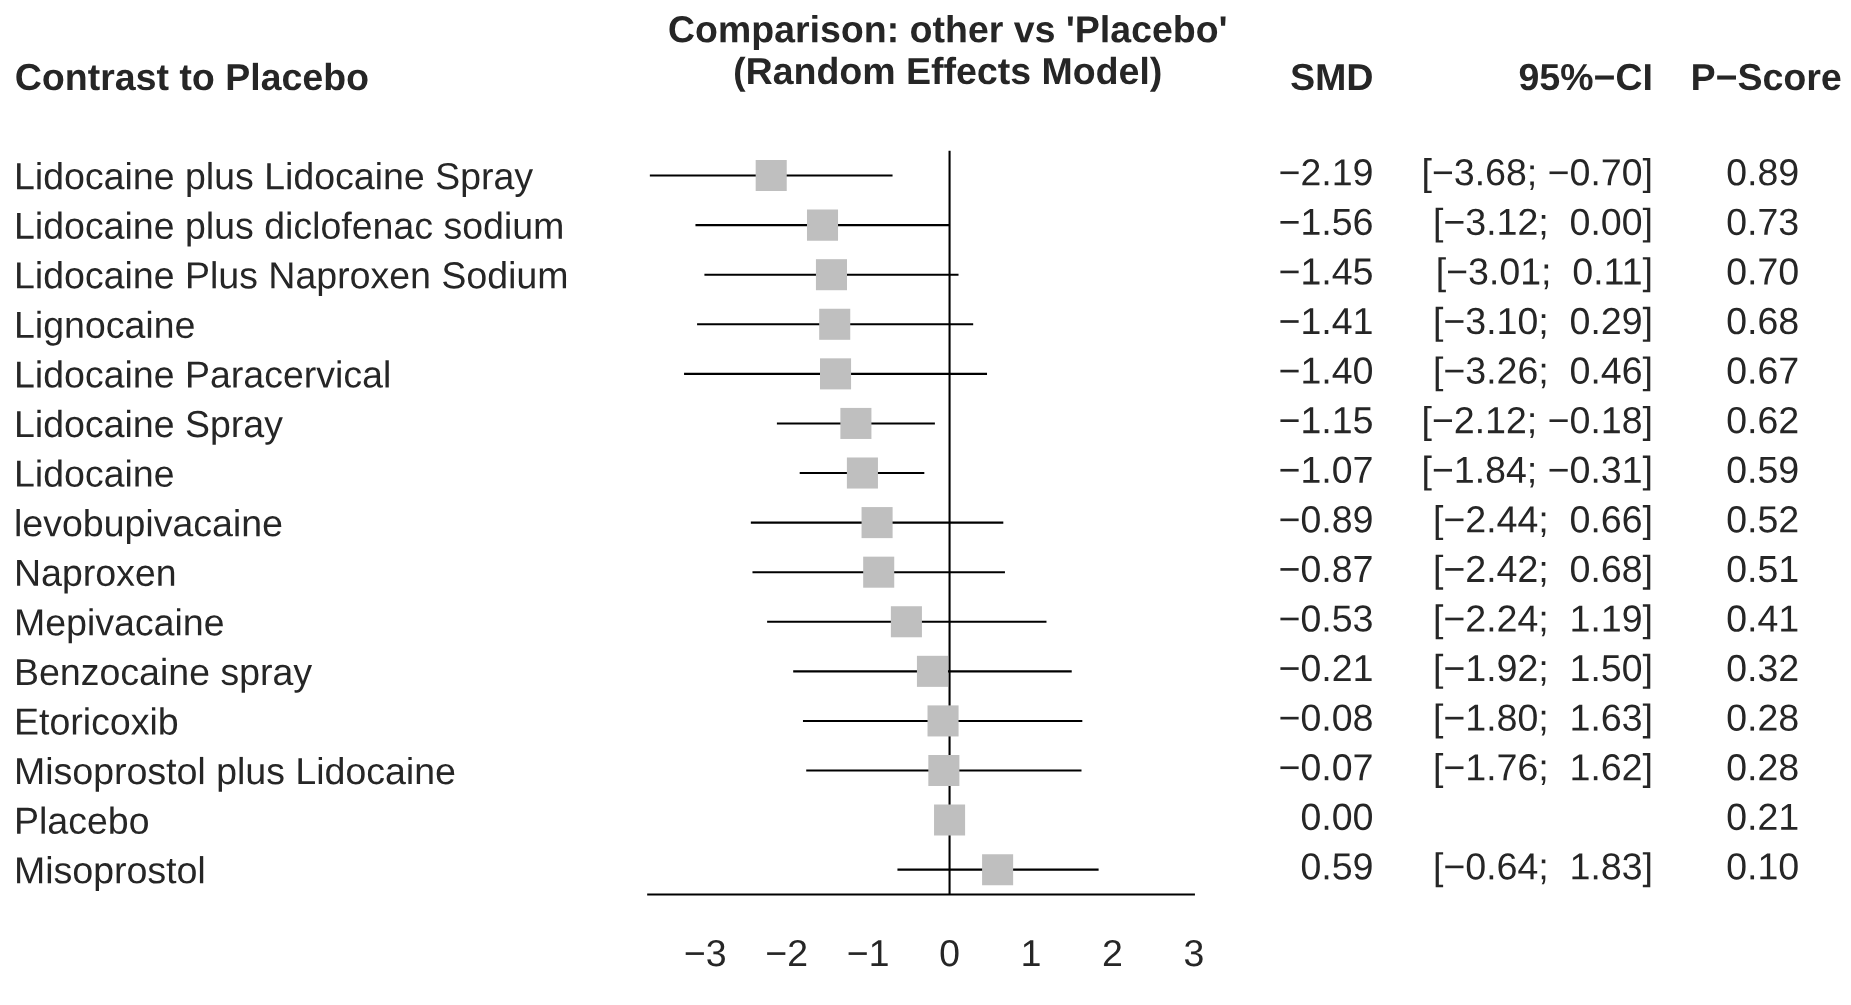  I want to click on data-label: −0.07, so click(1326, 767).